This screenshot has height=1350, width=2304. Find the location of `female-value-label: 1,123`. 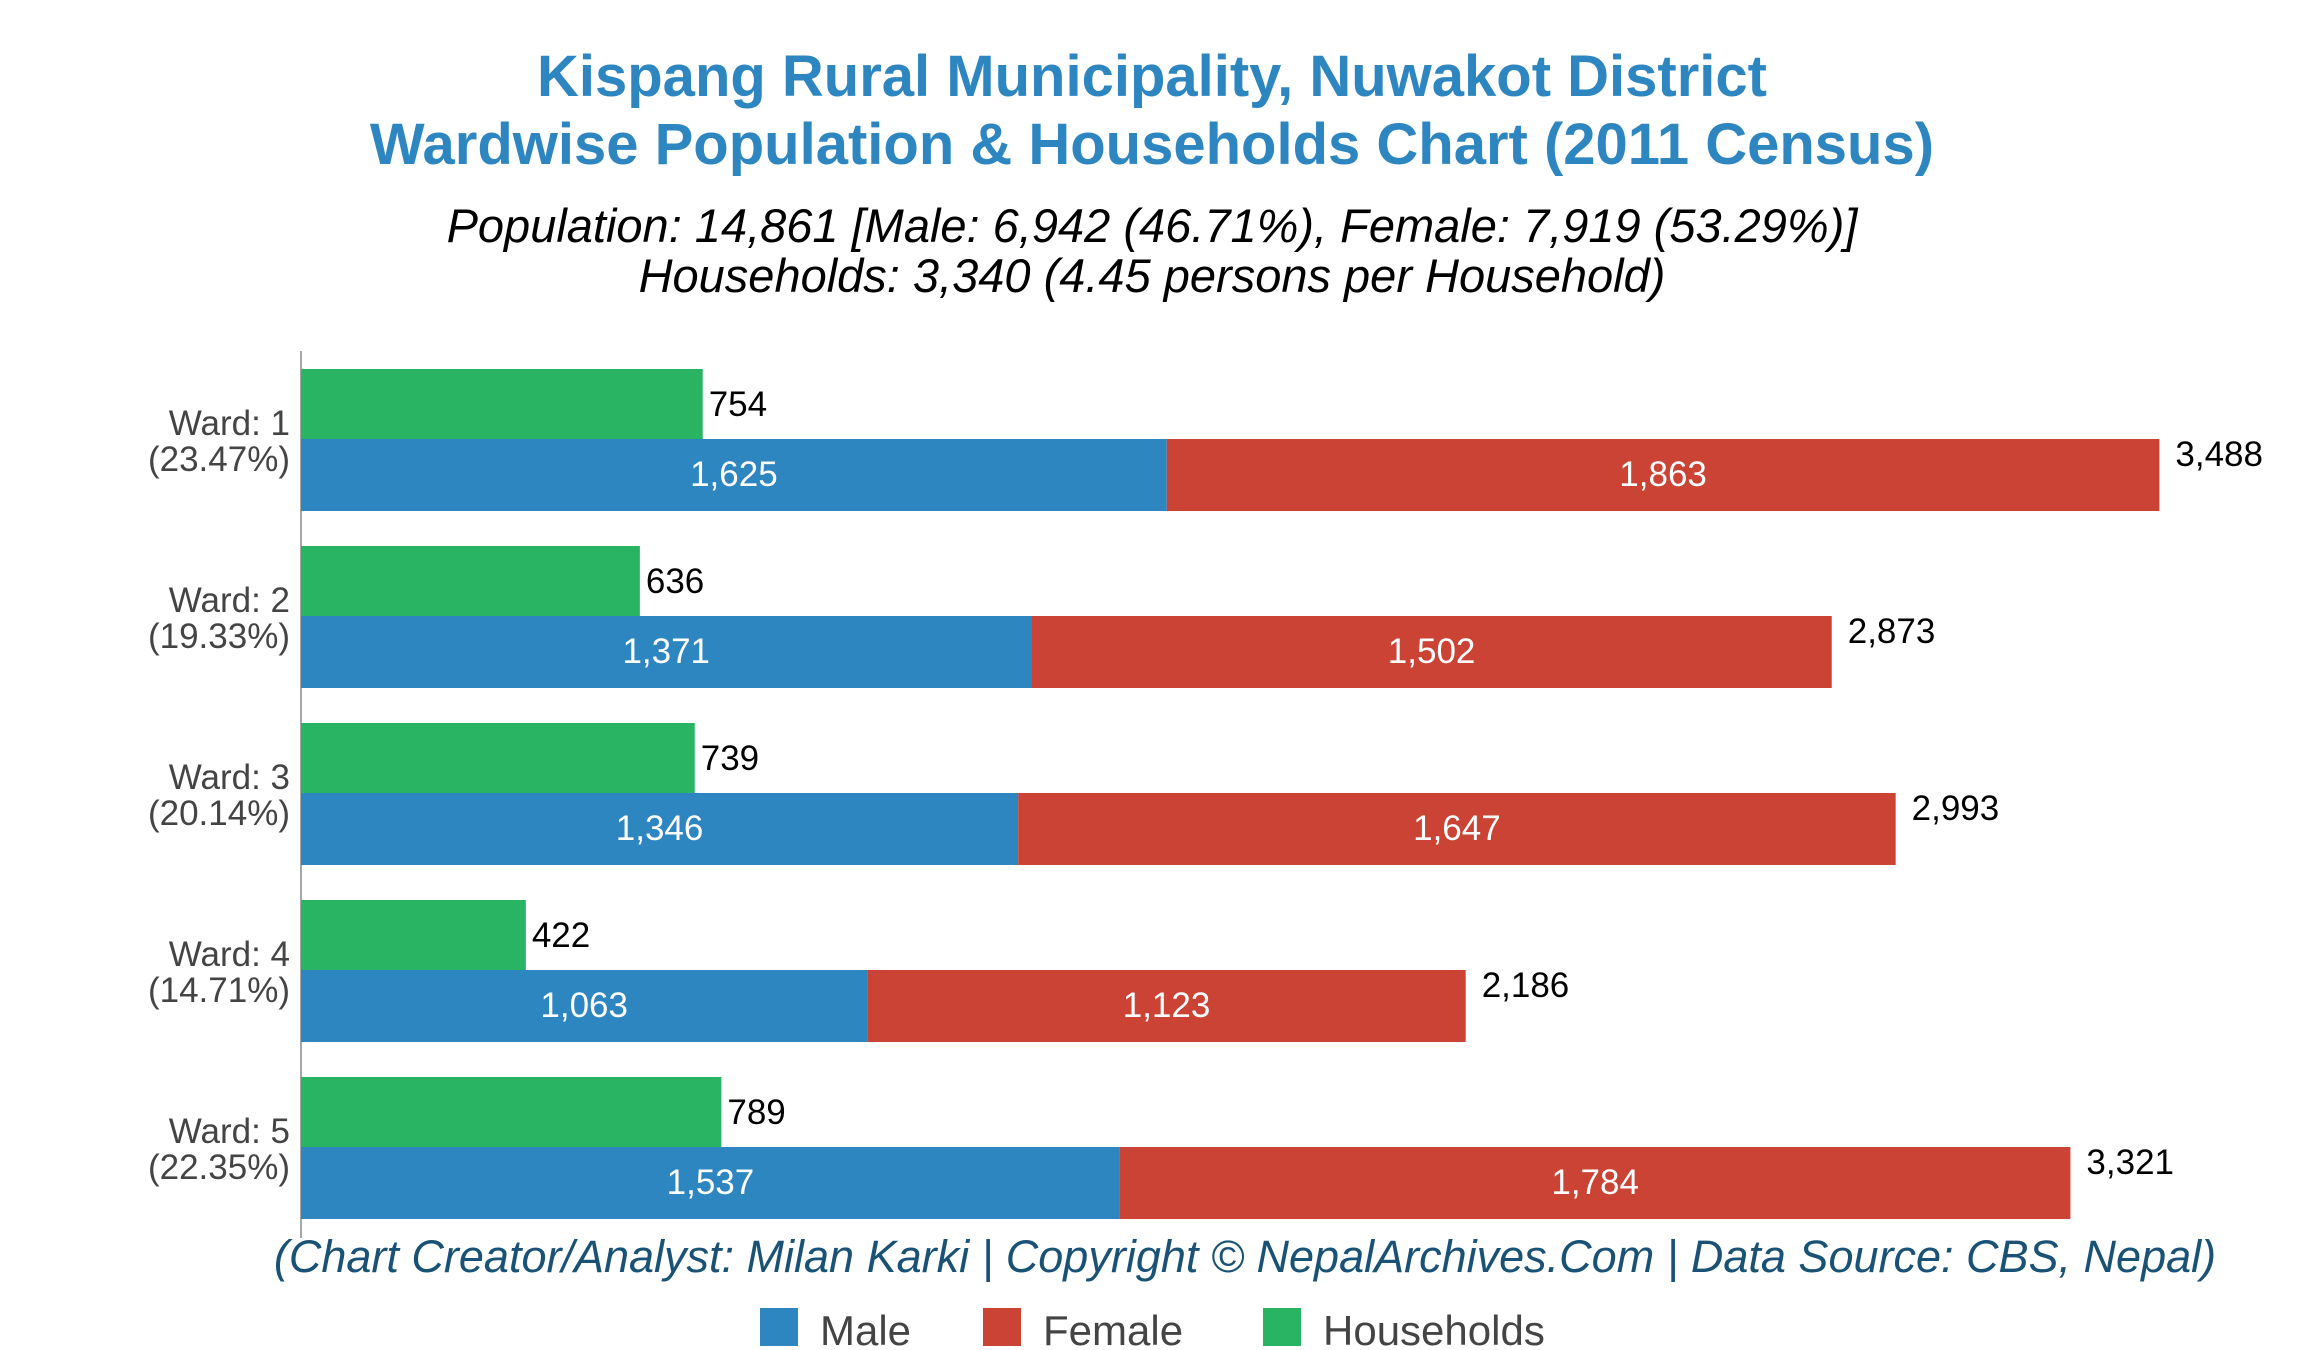

female-value-label: 1,123 is located at coordinates (1167, 1005).